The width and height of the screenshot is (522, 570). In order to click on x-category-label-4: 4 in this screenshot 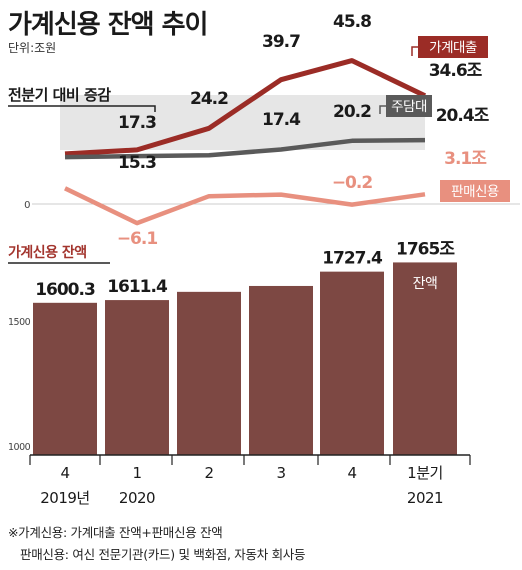, I will do `click(351, 473)`.